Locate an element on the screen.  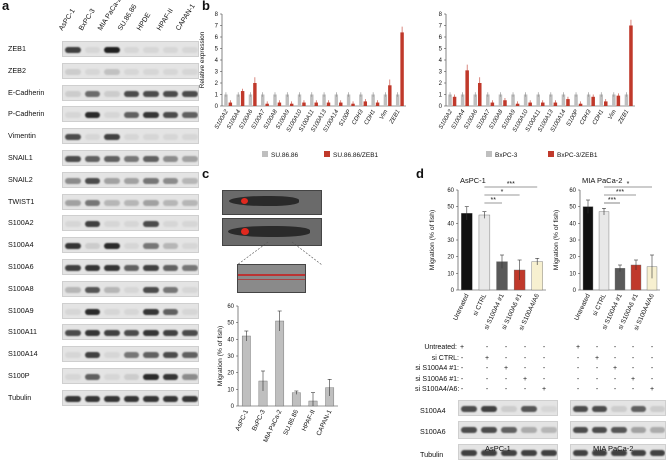
x-tick-label: CDH1 is located at coordinates (370, 117).